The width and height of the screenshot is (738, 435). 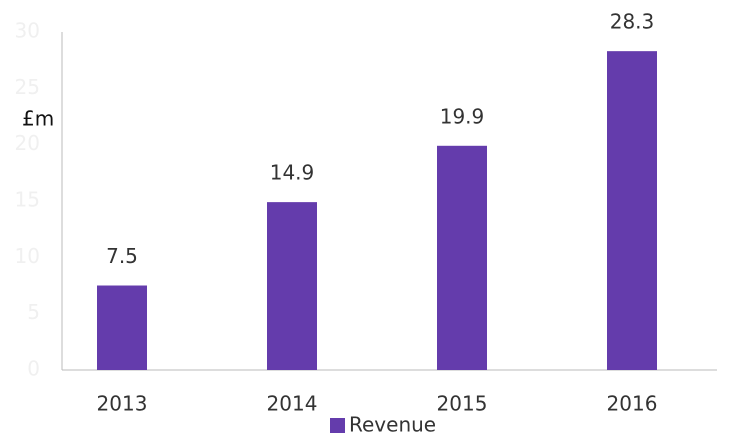 I want to click on x-tick-label: 2014, so click(x=292, y=404).